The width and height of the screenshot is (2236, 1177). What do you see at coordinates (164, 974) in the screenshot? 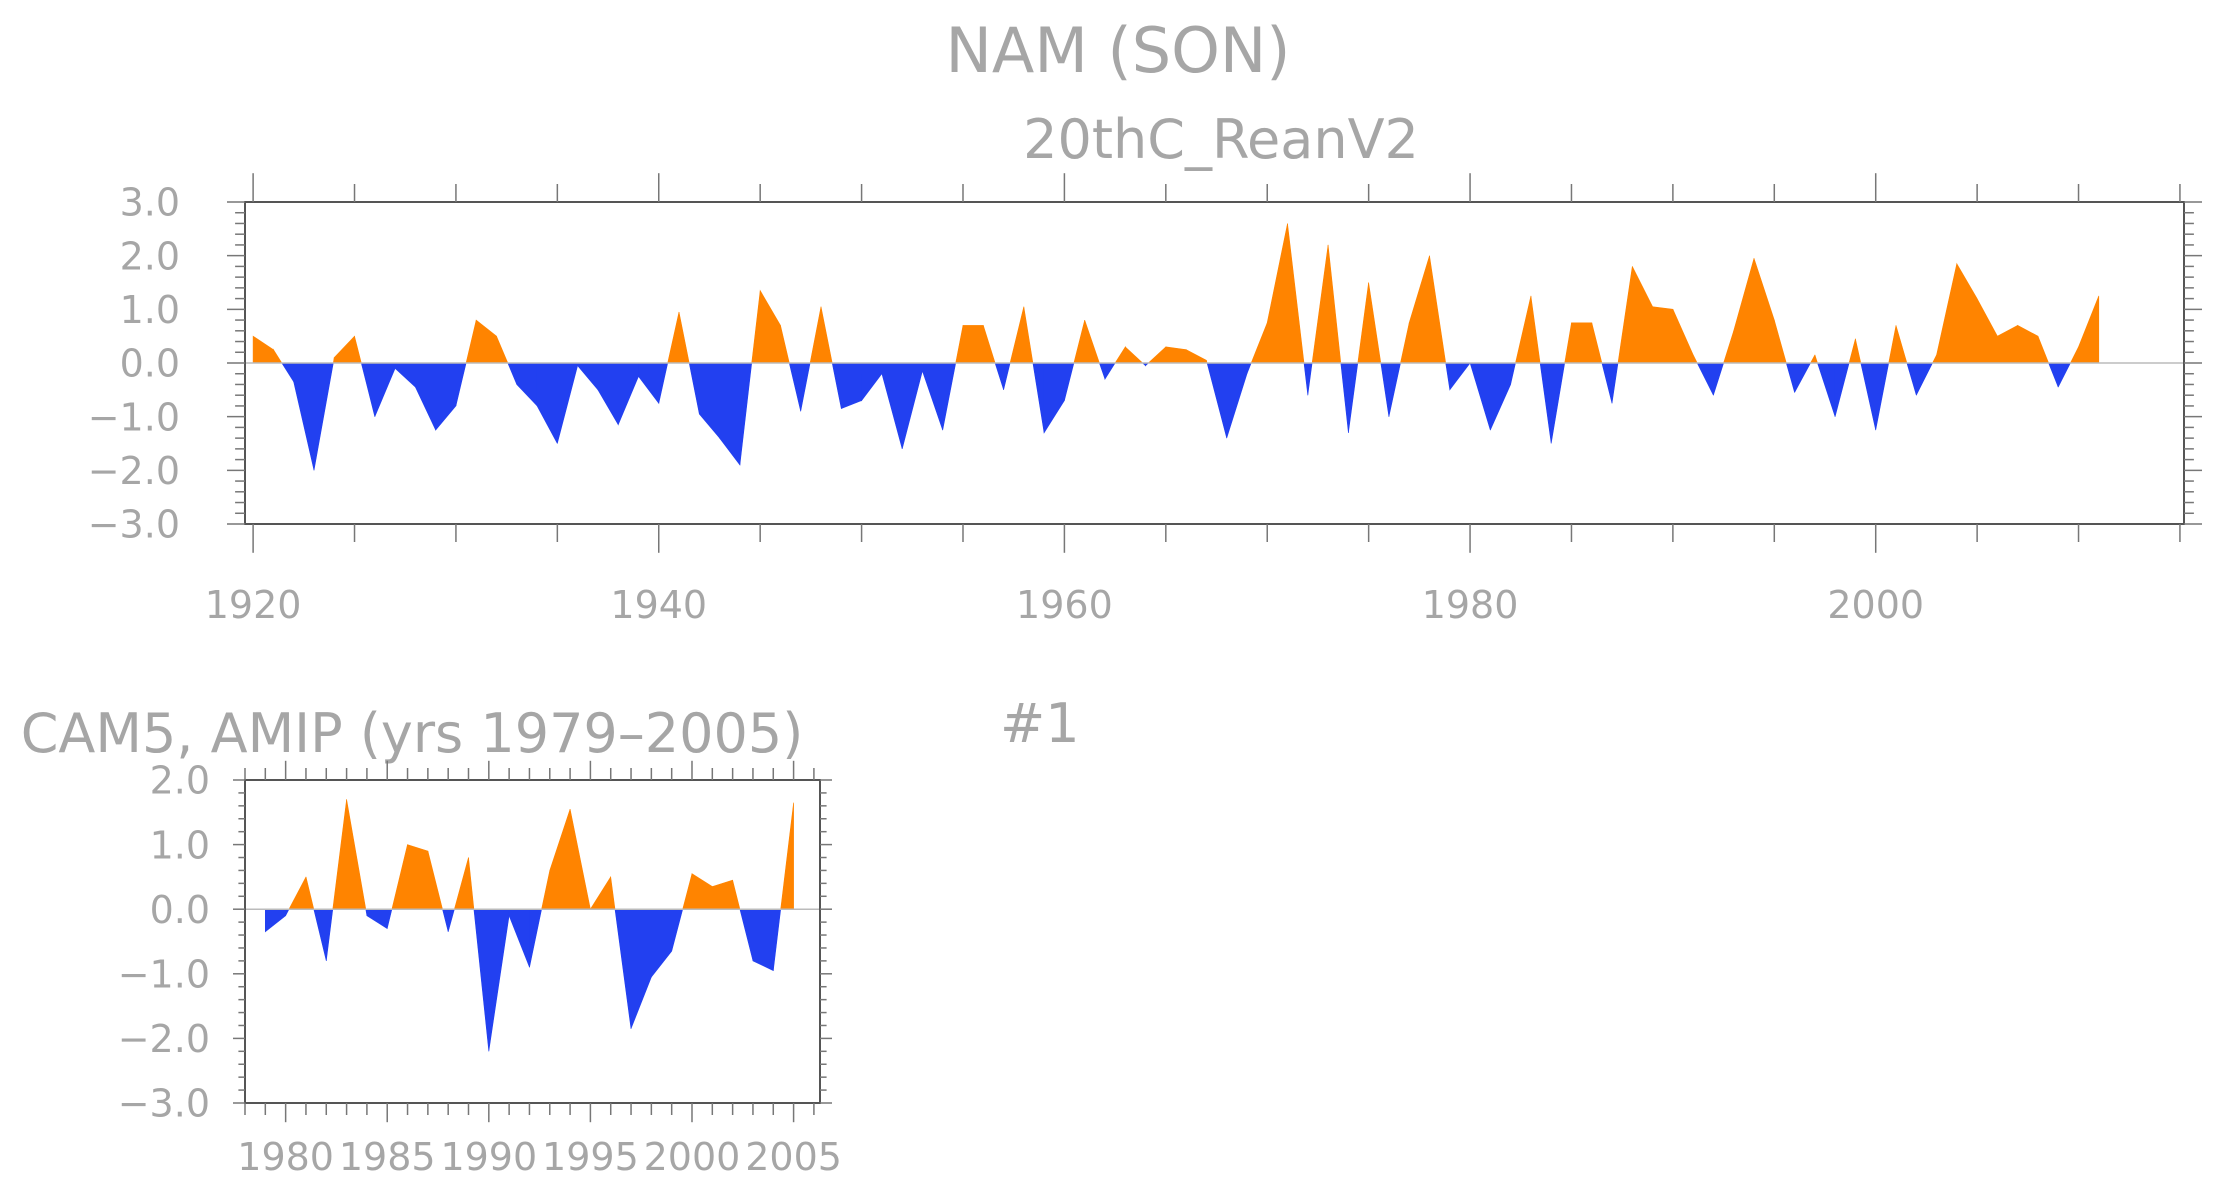
I see `y-tick-label: −1.0` at bounding box center [164, 974].